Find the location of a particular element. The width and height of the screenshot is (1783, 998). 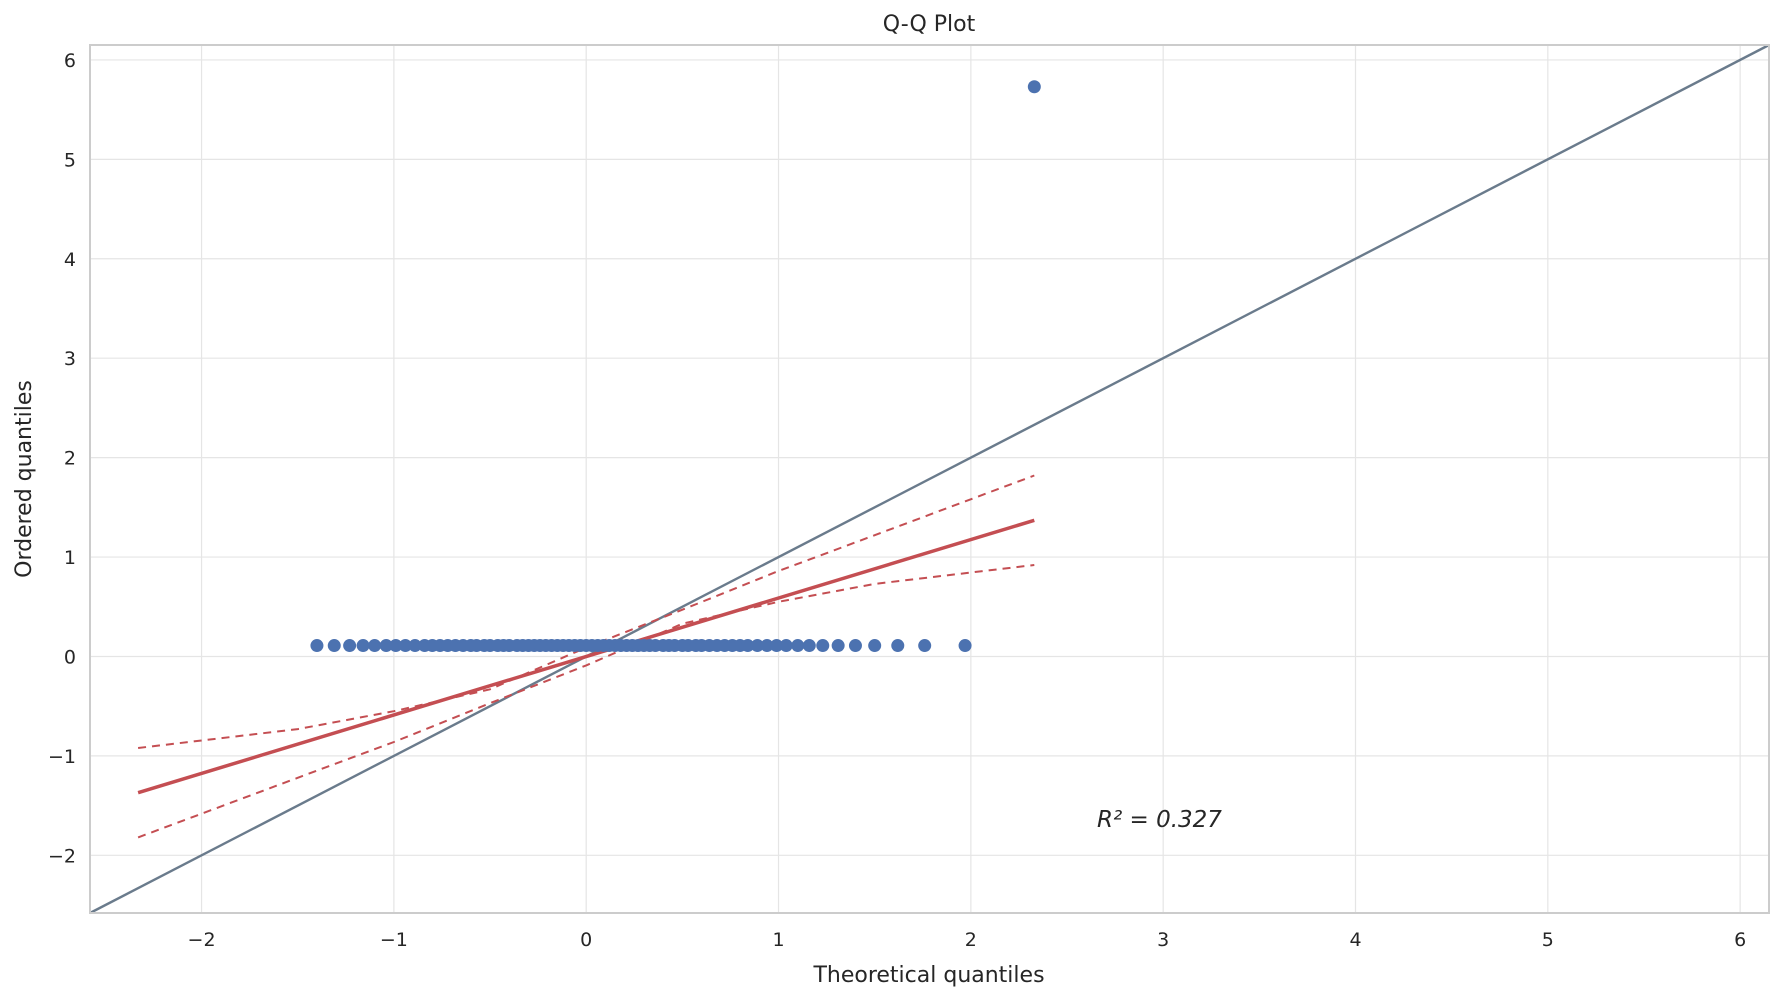

y-tick-label: 5 is located at coordinates (70, 160).